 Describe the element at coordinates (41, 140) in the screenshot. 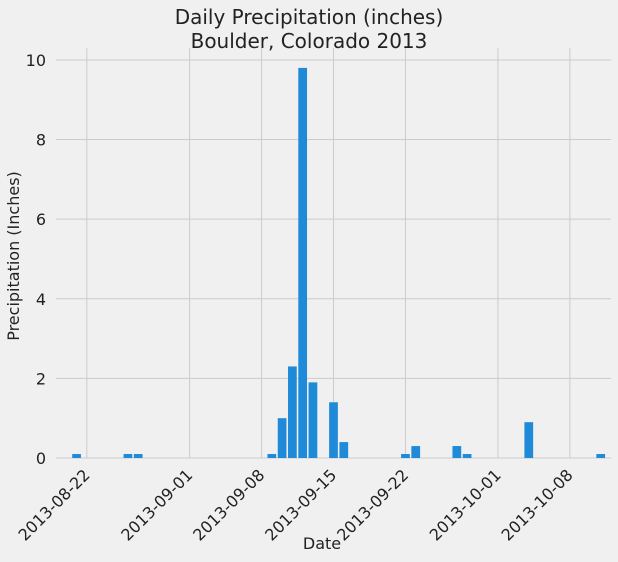

I see `y-tick-label: 8` at that location.